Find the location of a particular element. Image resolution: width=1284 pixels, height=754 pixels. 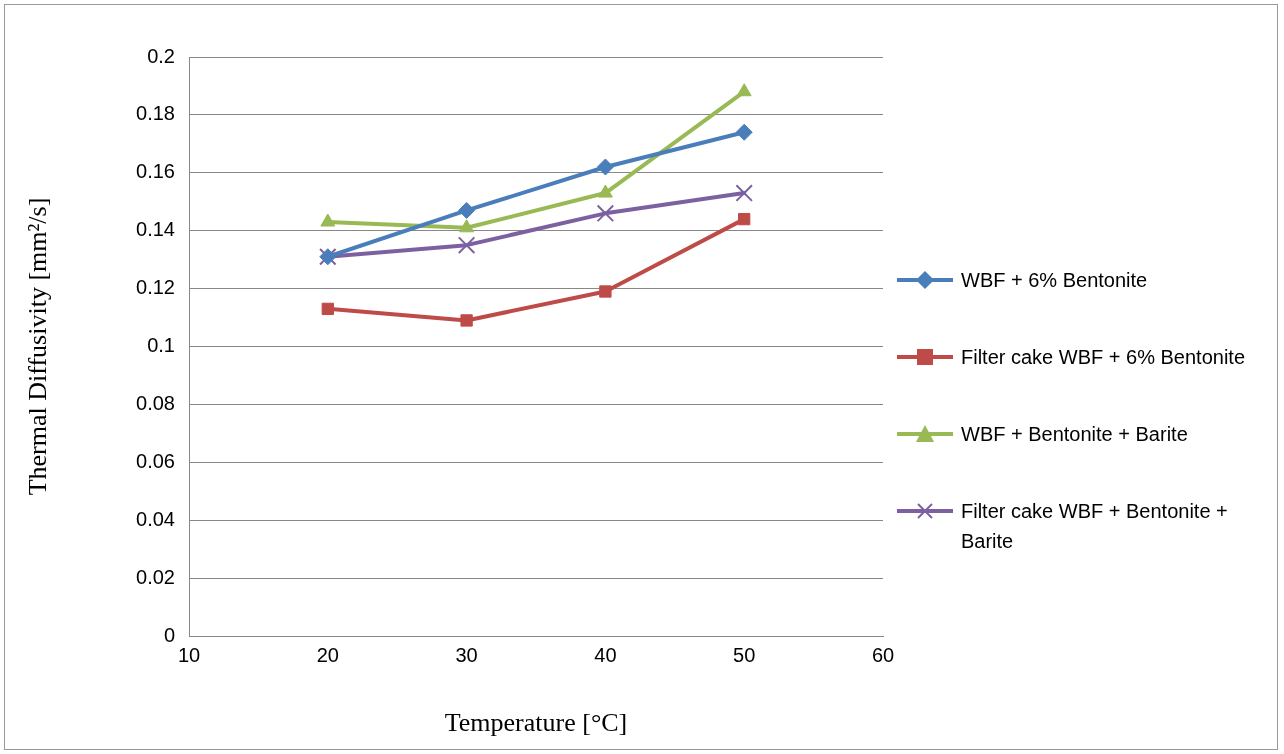

y-tick-label: 0.02 is located at coordinates (155, 576).